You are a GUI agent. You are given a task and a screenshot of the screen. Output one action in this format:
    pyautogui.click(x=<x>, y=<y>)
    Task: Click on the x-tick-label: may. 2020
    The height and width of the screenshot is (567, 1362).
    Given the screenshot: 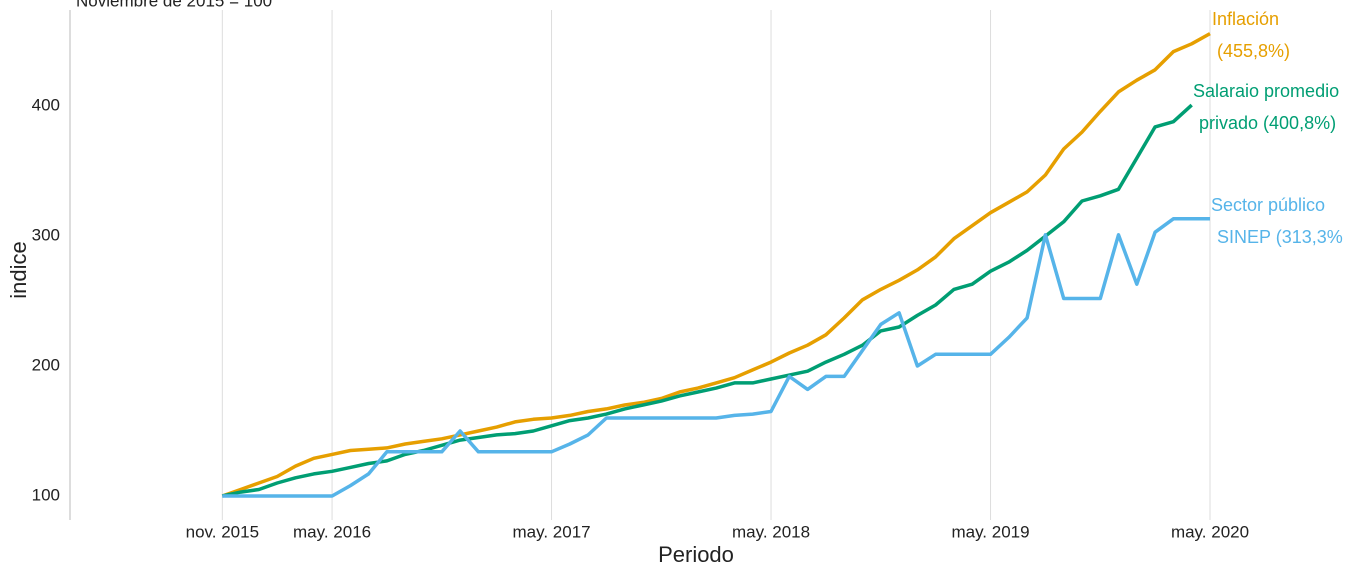 What is the action you would take?
    pyautogui.click(x=1210, y=531)
    